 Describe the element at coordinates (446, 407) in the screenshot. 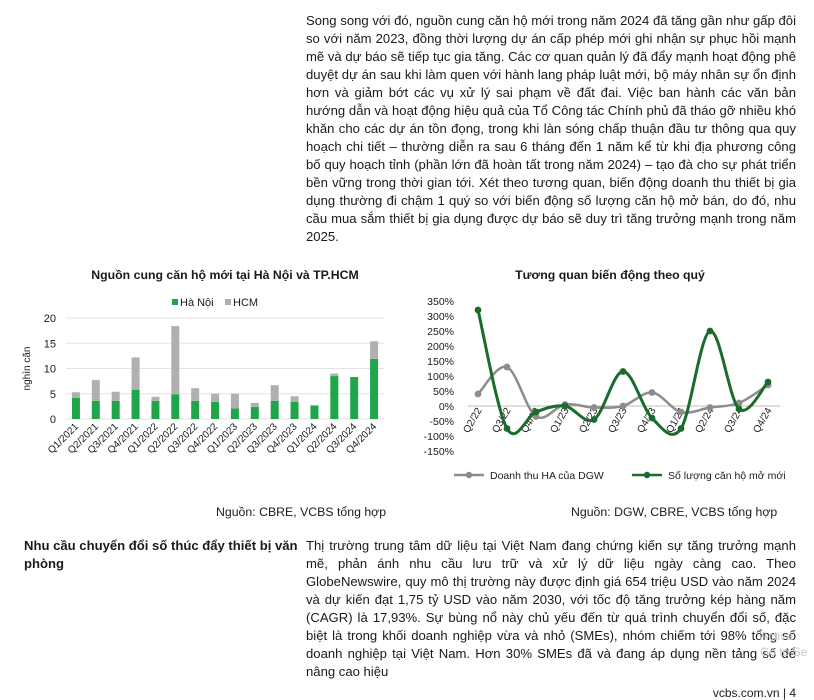

I see `chart2-y-tick: 0%` at that location.